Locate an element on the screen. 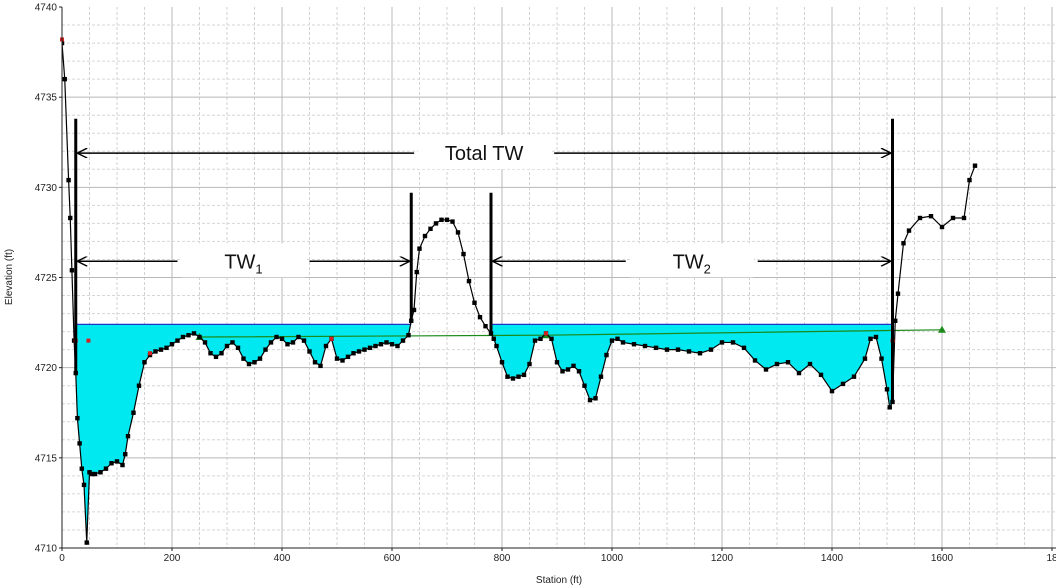  x-tick-labels: 0 200 400 600 800 1000 1200 1400 1600 18 is located at coordinates (557, 556).